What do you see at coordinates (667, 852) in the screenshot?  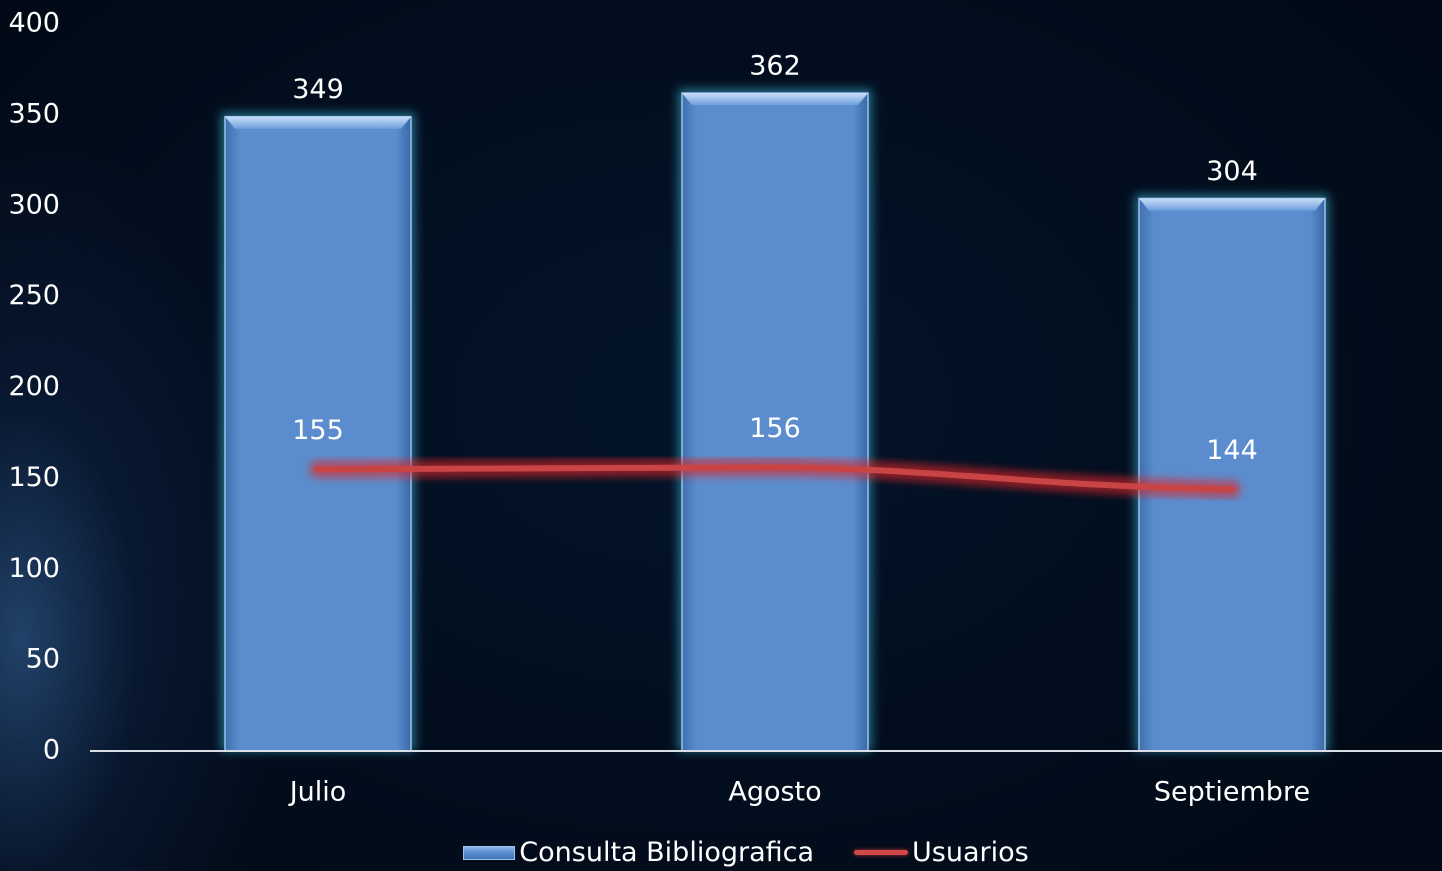 I see `legend-bar-label: Consulta Bibliografica` at bounding box center [667, 852].